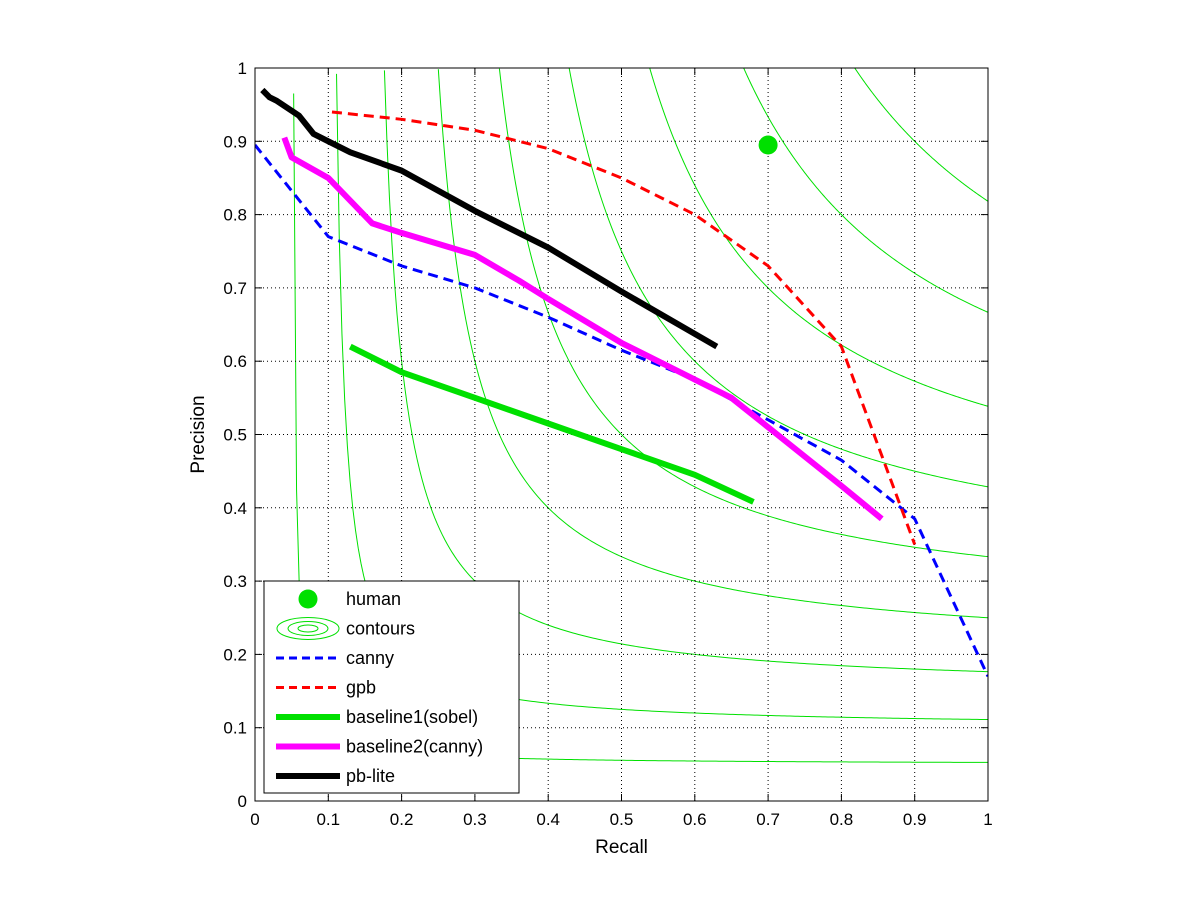 Image resolution: width=1200 pixels, height=900 pixels. Describe the element at coordinates (768, 819) in the screenshot. I see `x-tick-label: 0.7` at that location.